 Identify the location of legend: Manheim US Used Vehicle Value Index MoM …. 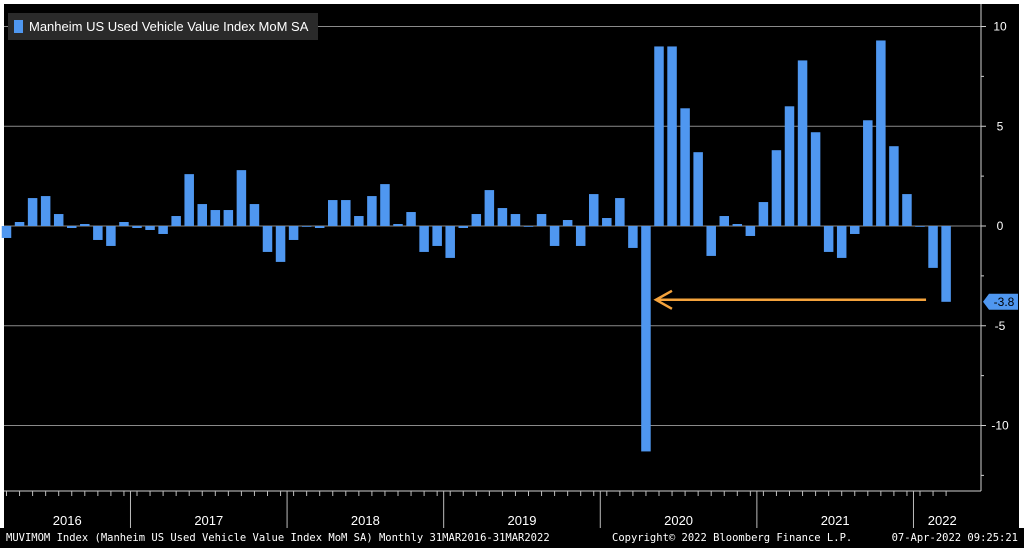
(163, 26).